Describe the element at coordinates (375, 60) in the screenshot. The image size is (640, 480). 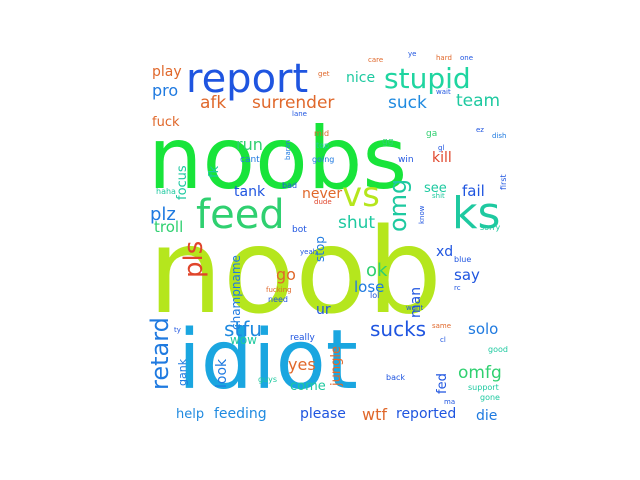
I see `word-care: care` at that location.